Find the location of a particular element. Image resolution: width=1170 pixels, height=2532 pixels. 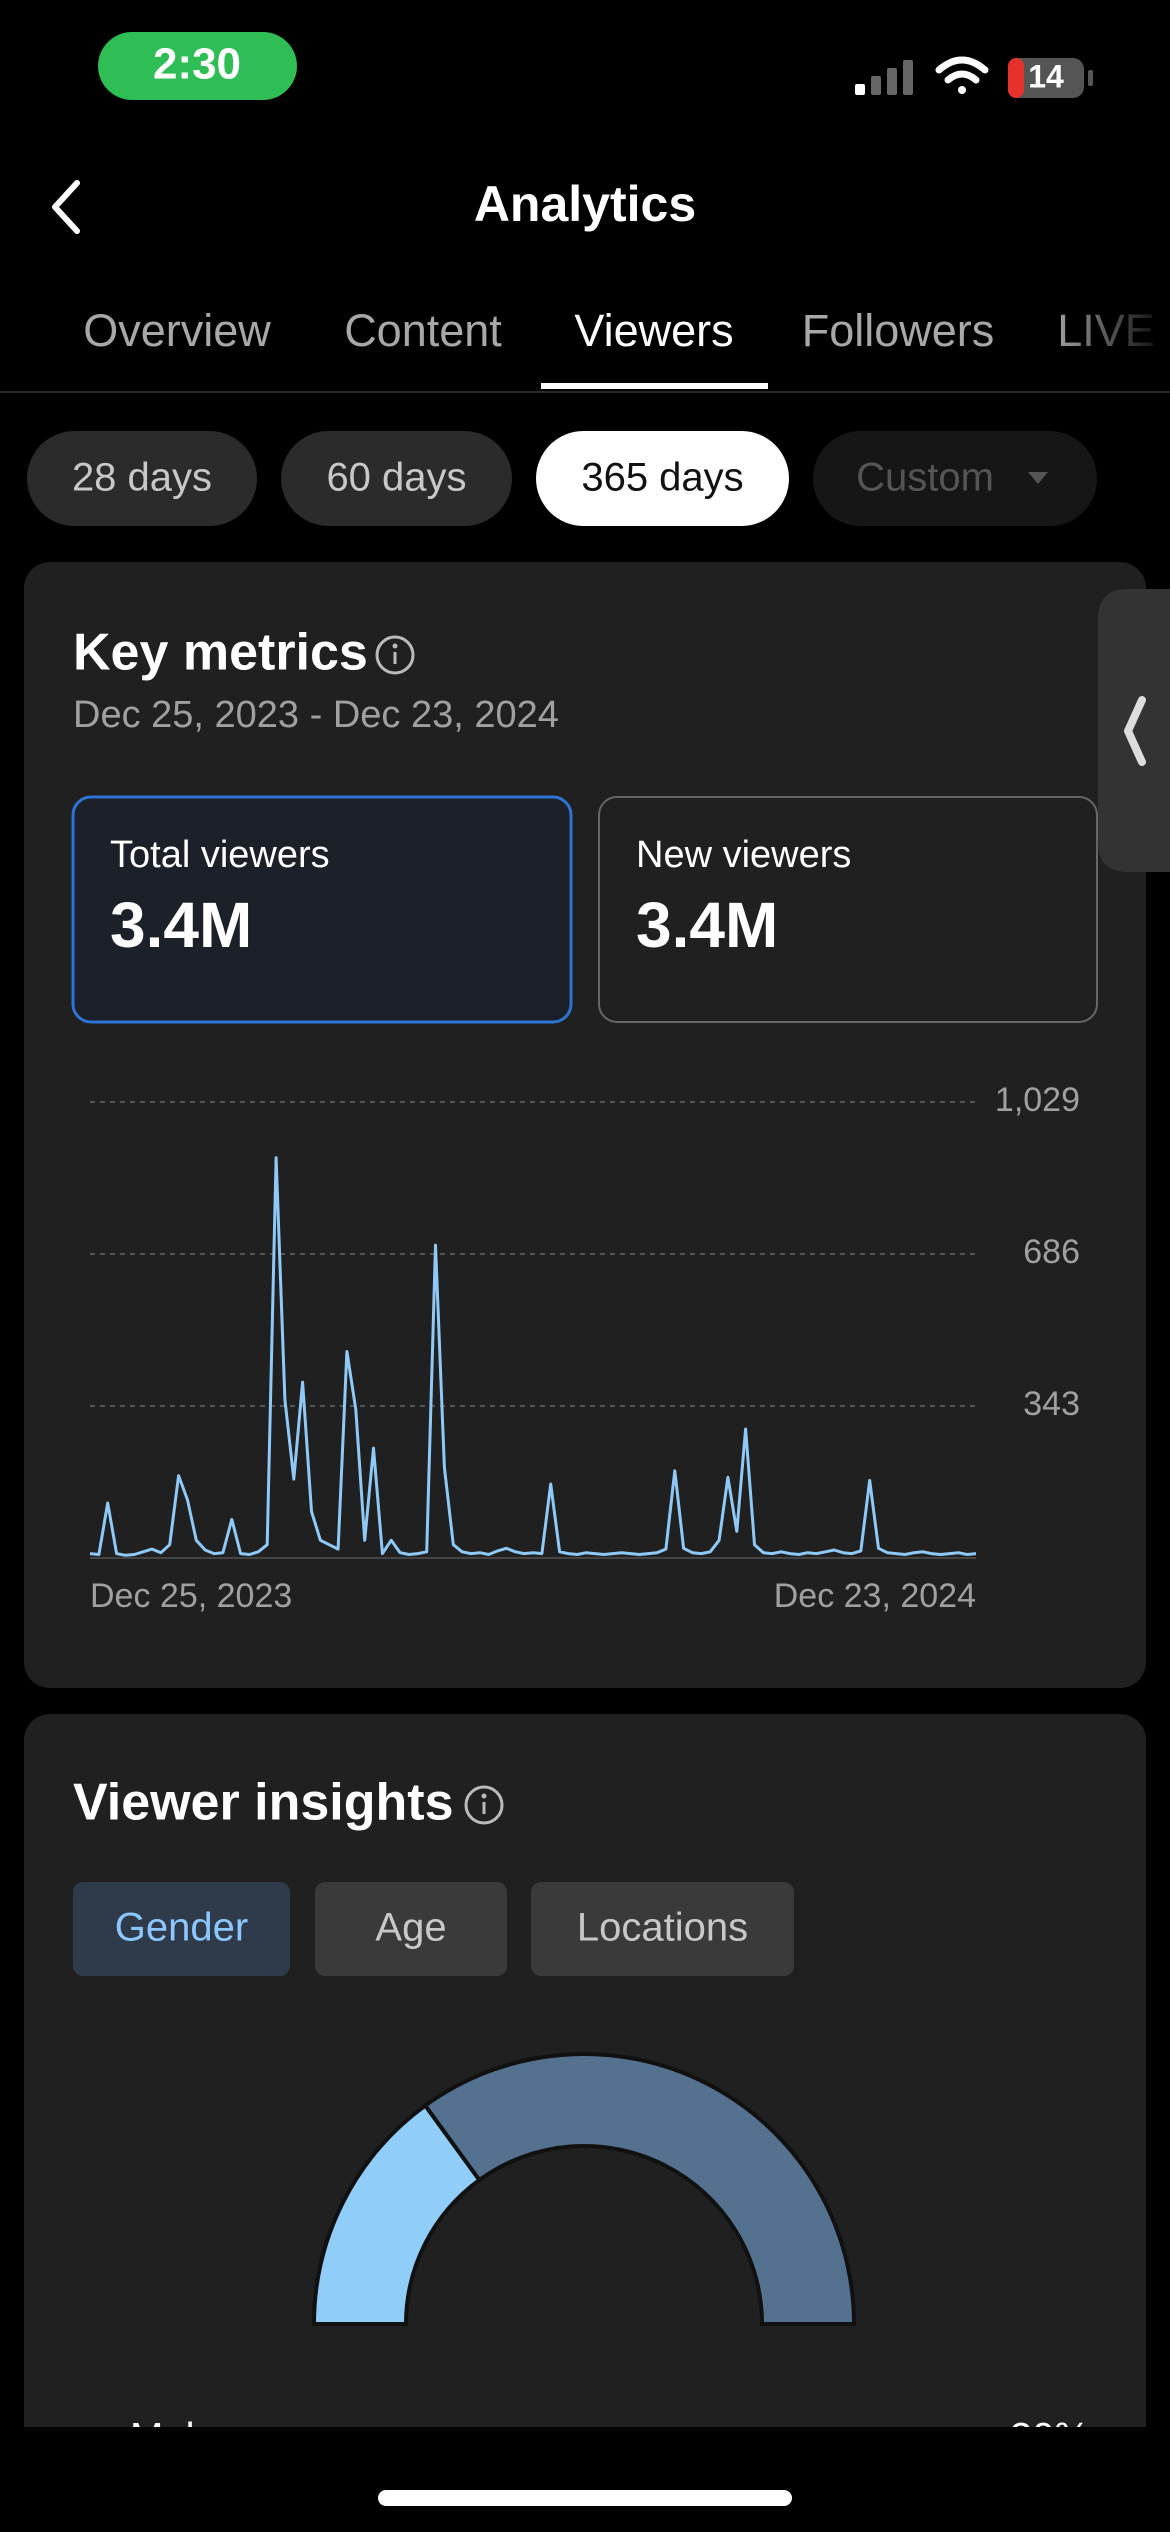

period-label: 28 days is located at coordinates (142, 478).